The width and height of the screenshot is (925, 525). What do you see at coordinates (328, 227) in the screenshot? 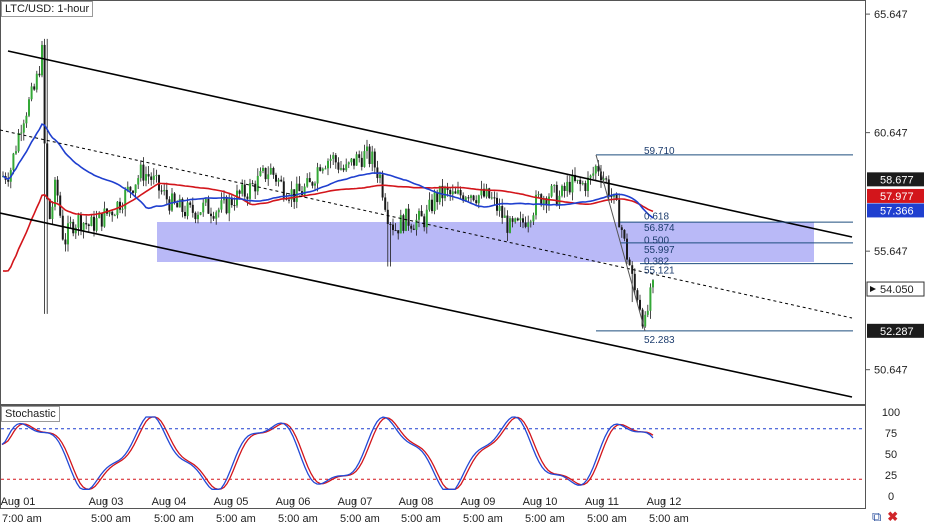
I see `slow-sma-line` at bounding box center [328, 227].